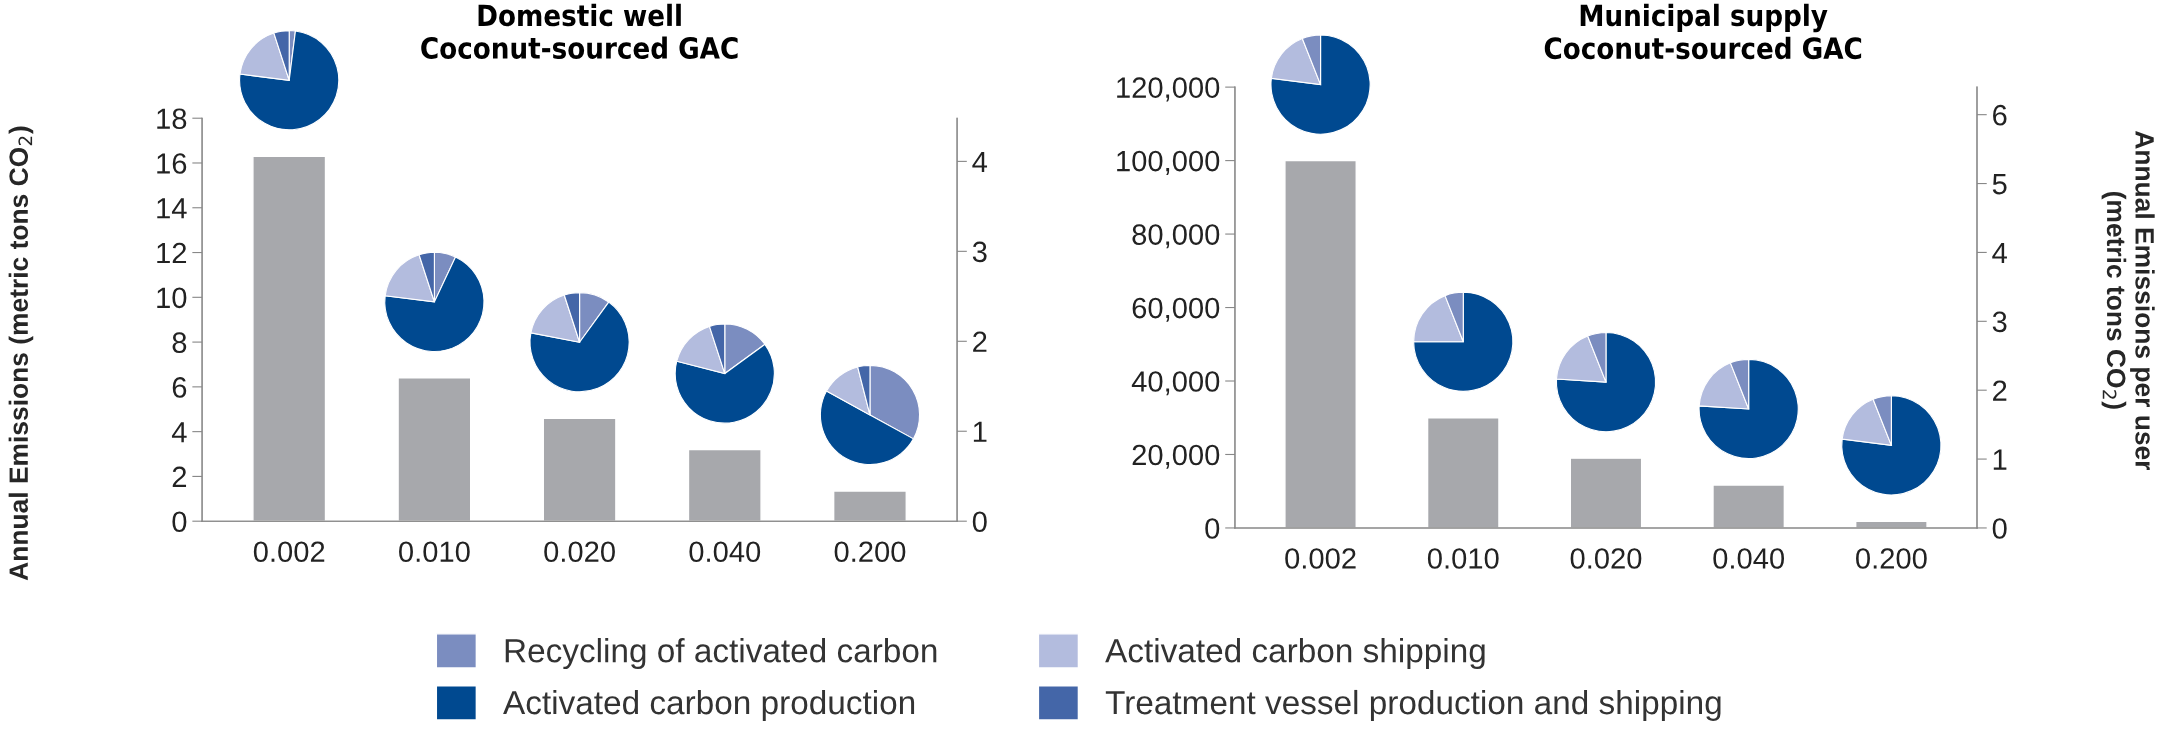  Describe the element at coordinates (179, 387) in the screenshot. I see `y-tick-label: 6` at that location.